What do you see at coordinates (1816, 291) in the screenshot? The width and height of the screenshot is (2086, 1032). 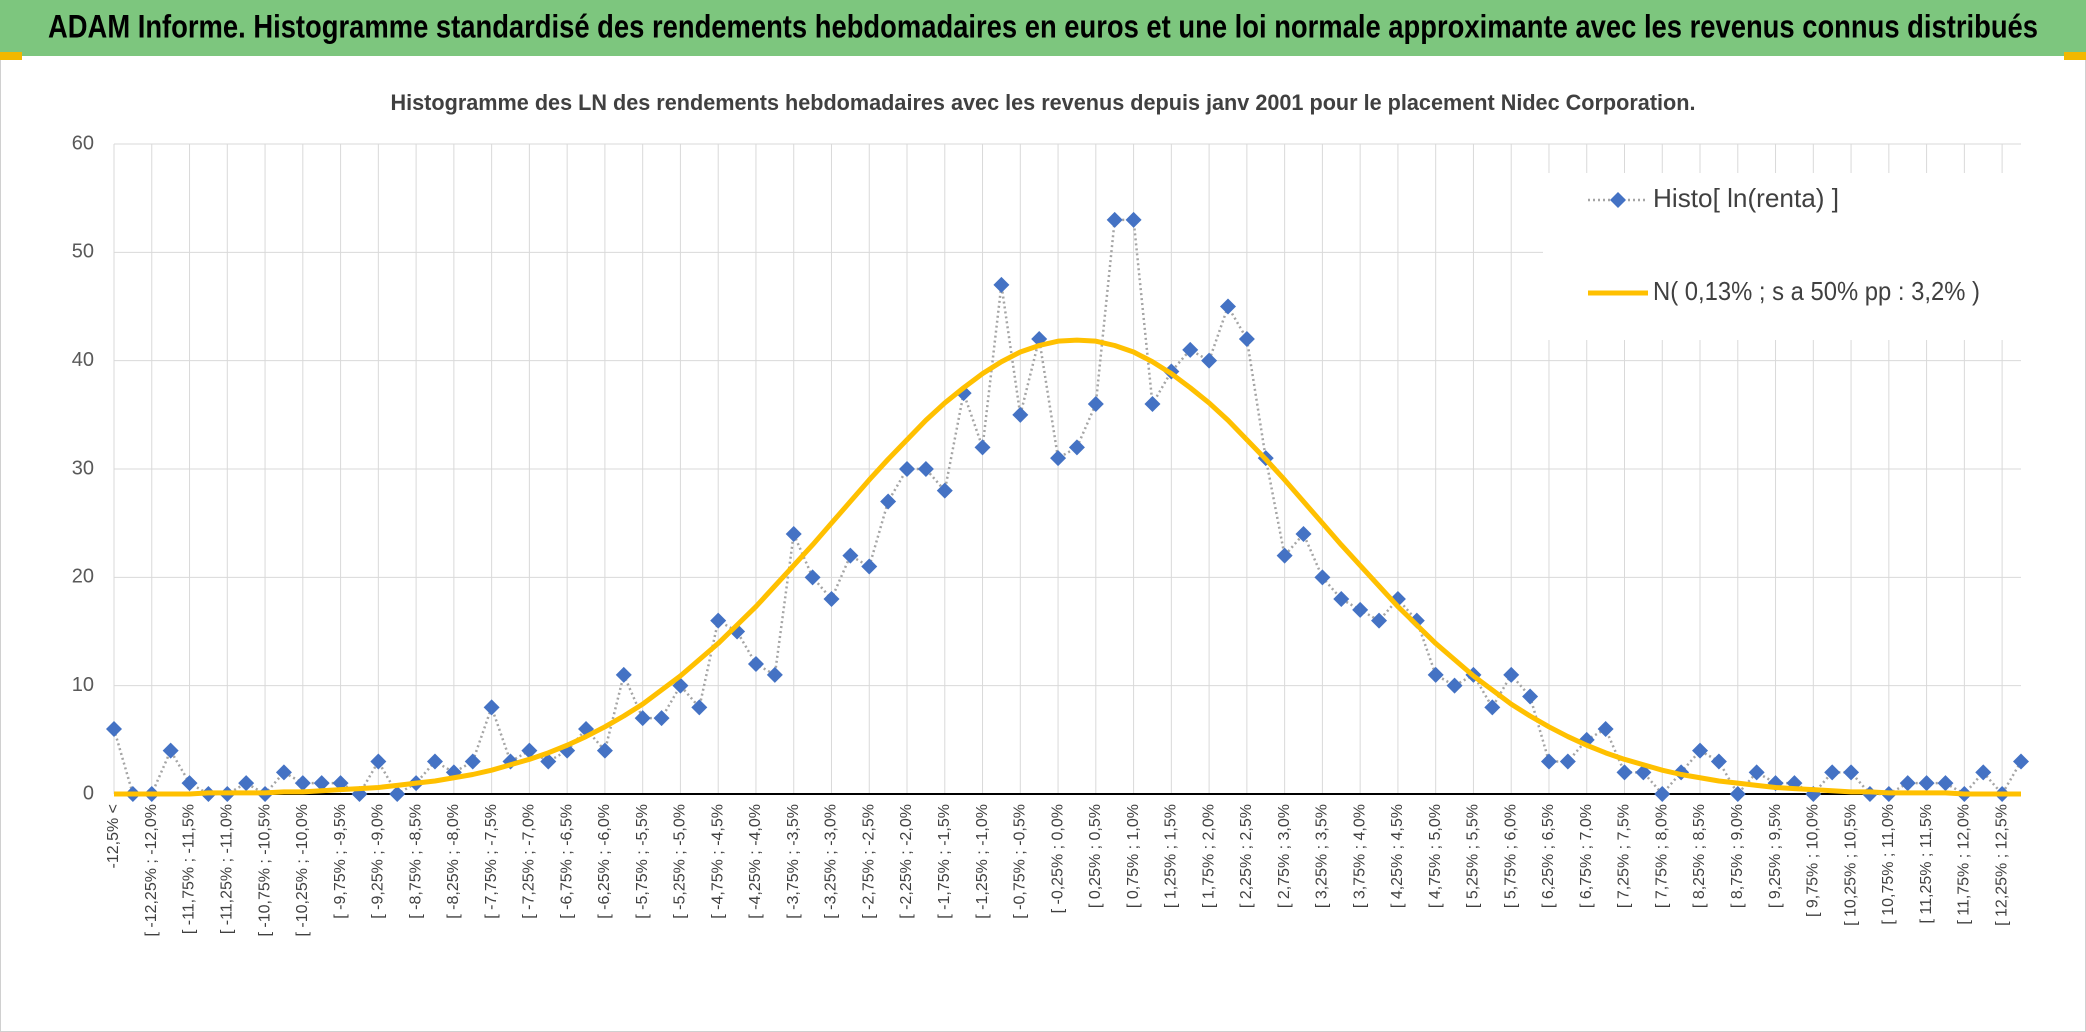 I see `legend-label: N( 0,13% ; s a 50% pp : 3,2% )` at bounding box center [1816, 291].